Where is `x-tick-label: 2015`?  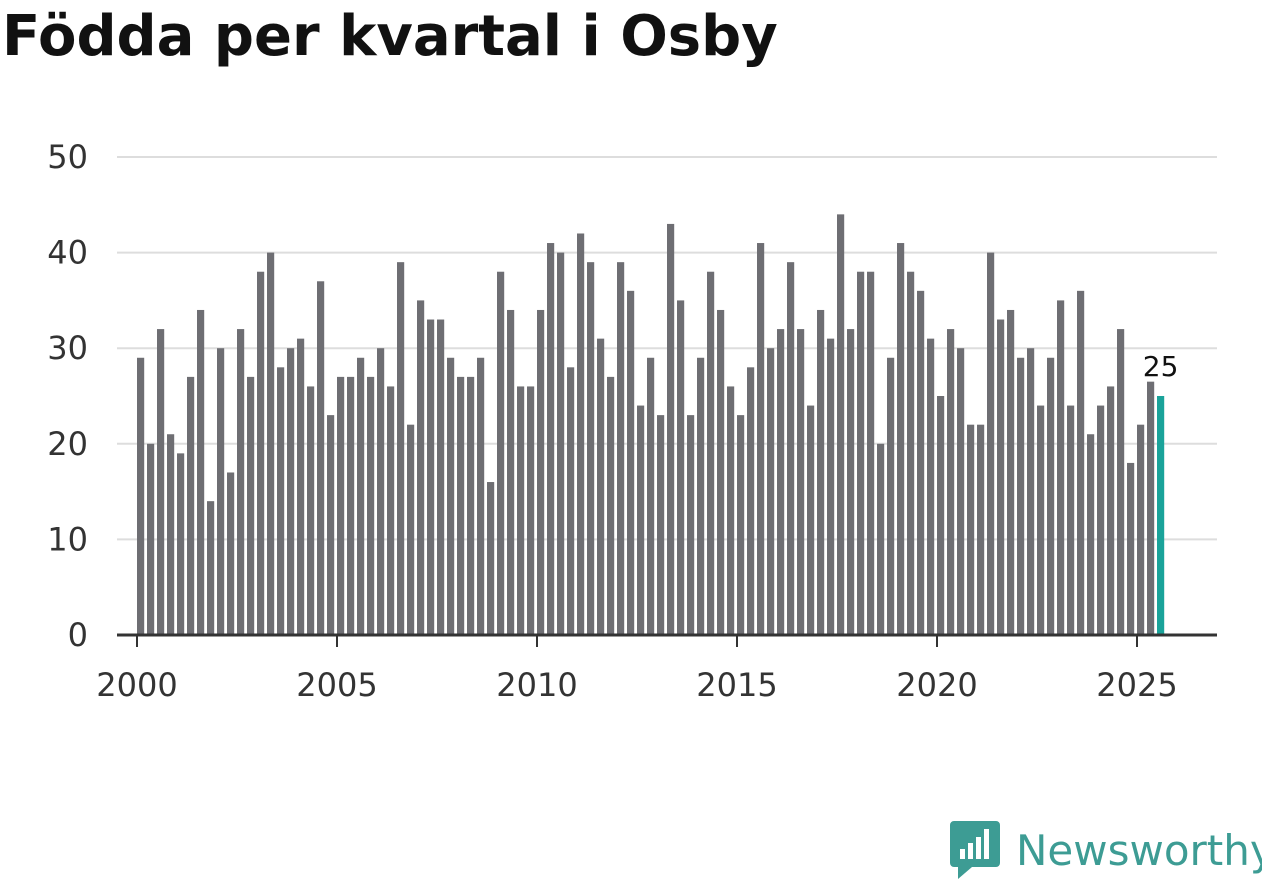
x-tick-label: 2015 is located at coordinates (736, 685).